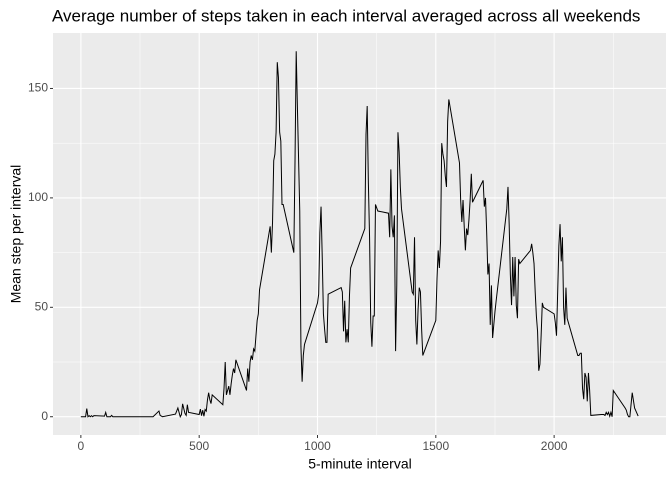 The height and width of the screenshot is (480, 672). What do you see at coordinates (42, 306) in the screenshot?
I see `y-tick-label: 50` at bounding box center [42, 306].